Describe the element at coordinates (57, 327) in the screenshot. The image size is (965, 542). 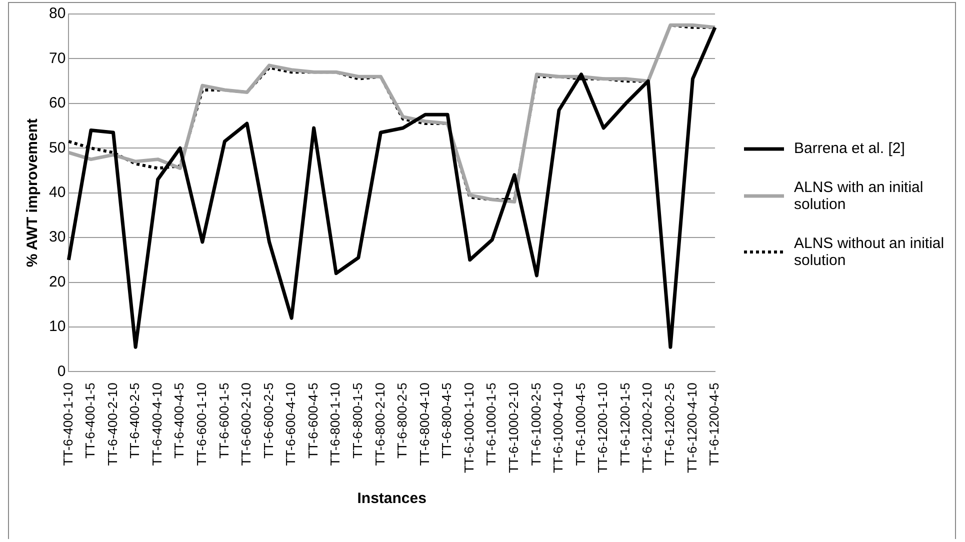
I see `y-tick-label: 10` at that location.